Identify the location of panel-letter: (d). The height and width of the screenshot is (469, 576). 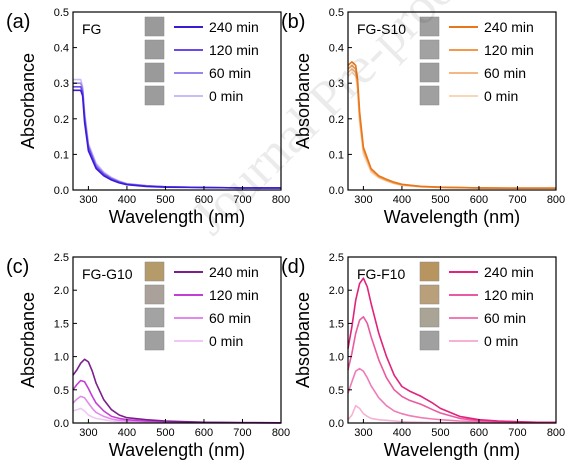
(293, 267).